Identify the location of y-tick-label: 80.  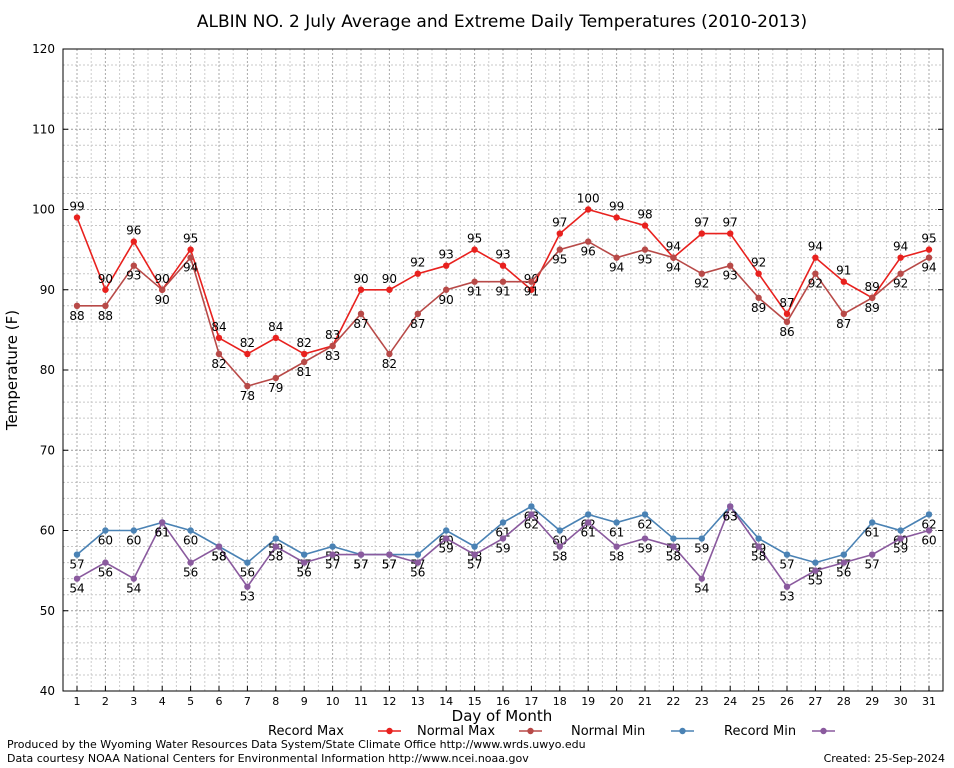
(47, 370).